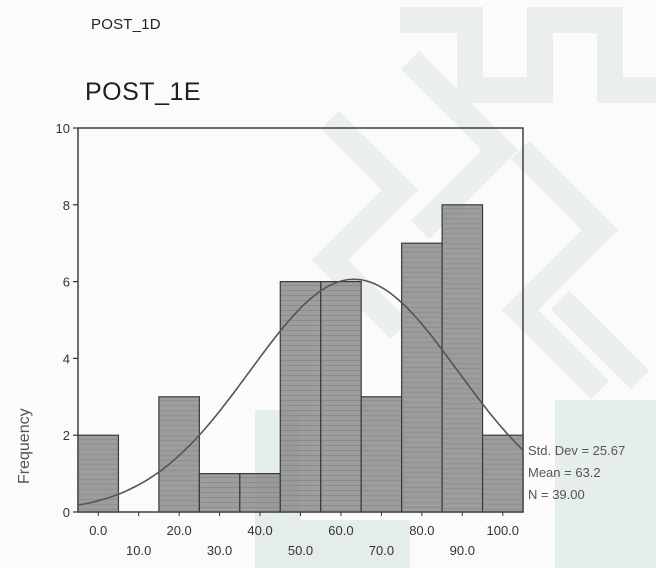 The height and width of the screenshot is (568, 656). What do you see at coordinates (381, 550) in the screenshot?
I see `x-tick-label: 70.0` at bounding box center [381, 550].